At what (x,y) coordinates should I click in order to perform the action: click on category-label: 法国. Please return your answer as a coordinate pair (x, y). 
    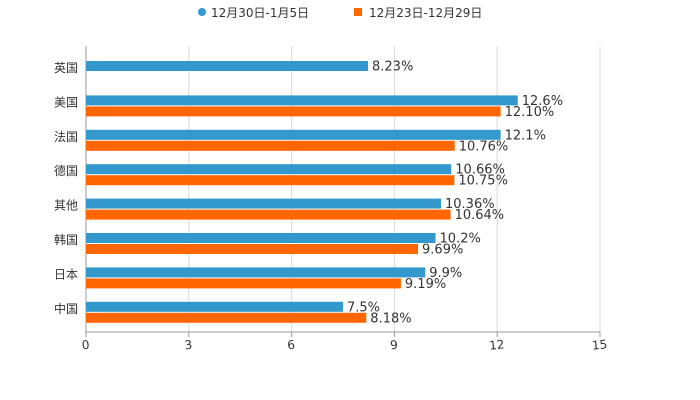
    Looking at the image, I should click on (66, 137).